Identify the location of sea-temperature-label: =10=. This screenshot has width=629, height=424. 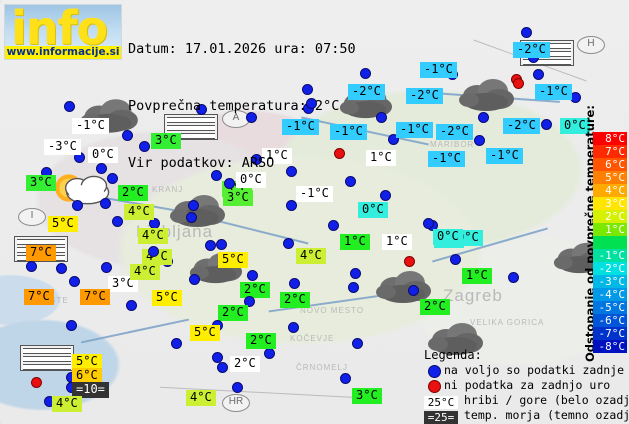
(90, 390).